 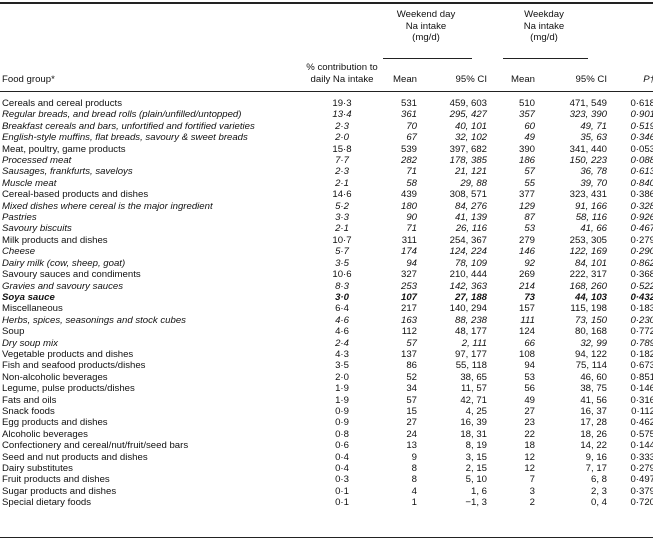 What do you see at coordinates (526, 115) in the screenshot?
I see `weekday-mean-cell: 357` at bounding box center [526, 115].